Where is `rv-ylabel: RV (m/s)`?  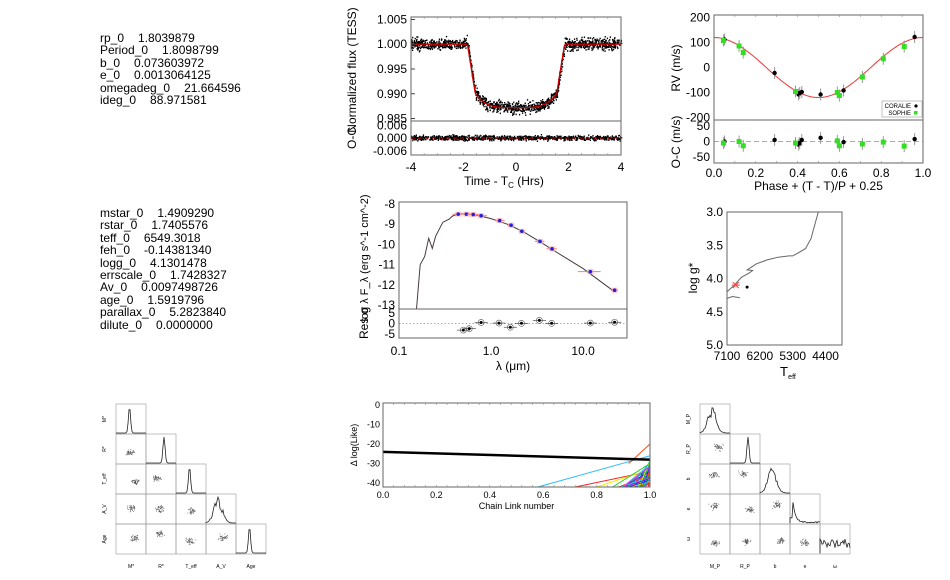 rv-ylabel: RV (m/s) is located at coordinates (676, 67).